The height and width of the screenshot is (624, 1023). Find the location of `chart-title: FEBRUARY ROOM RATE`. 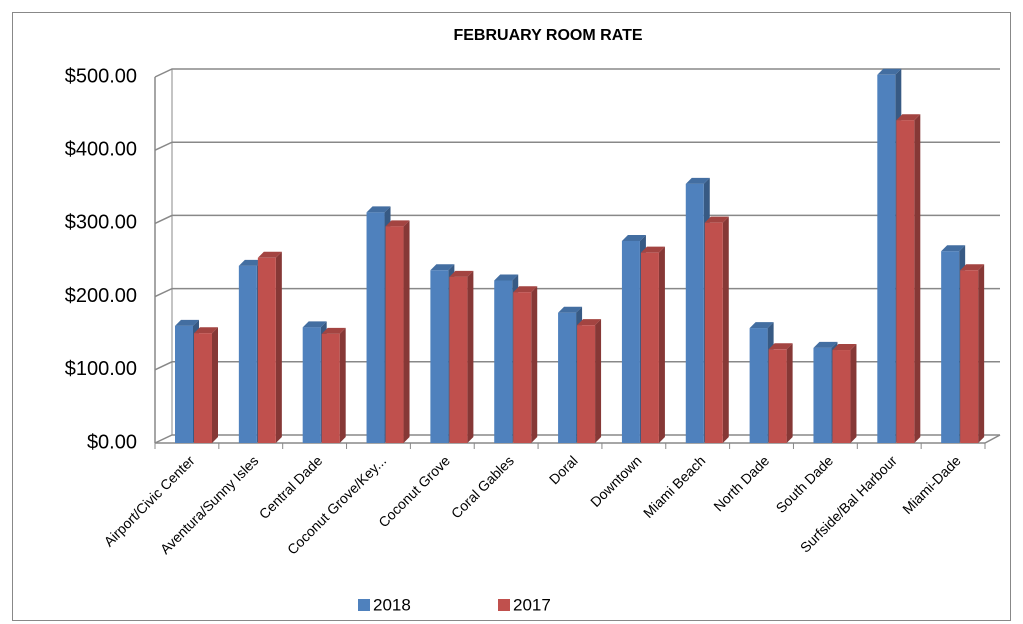

chart-title: FEBRUARY ROOM RATE is located at coordinates (547, 35).